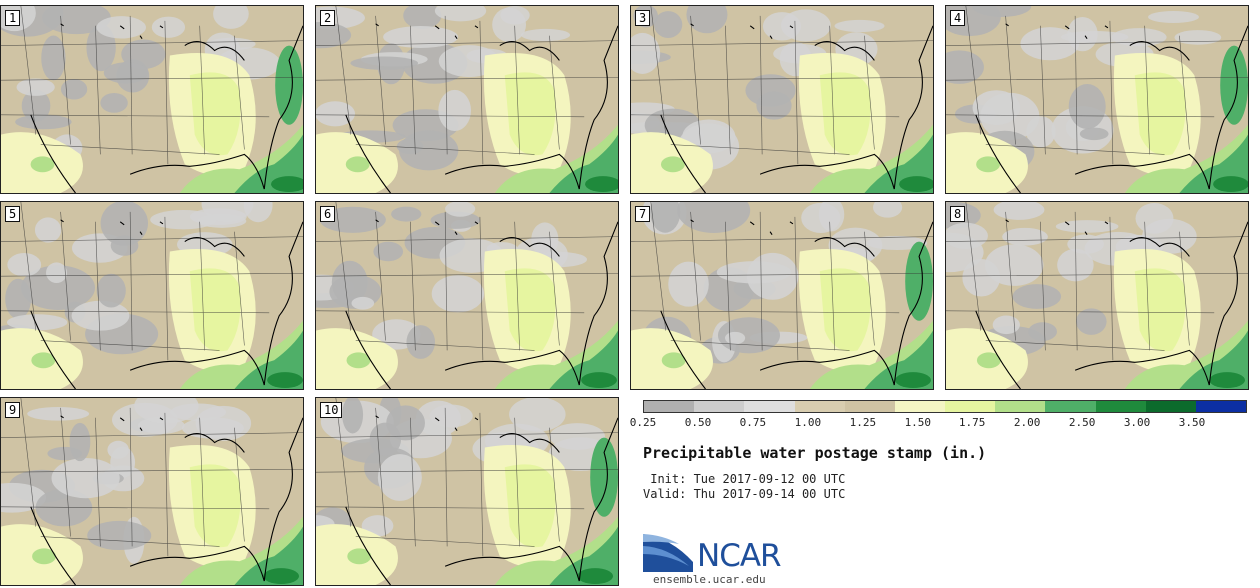 This screenshot has width=1260, height=588. Describe the element at coordinates (467, 491) in the screenshot. I see `map-panel-10: 10` at that location.